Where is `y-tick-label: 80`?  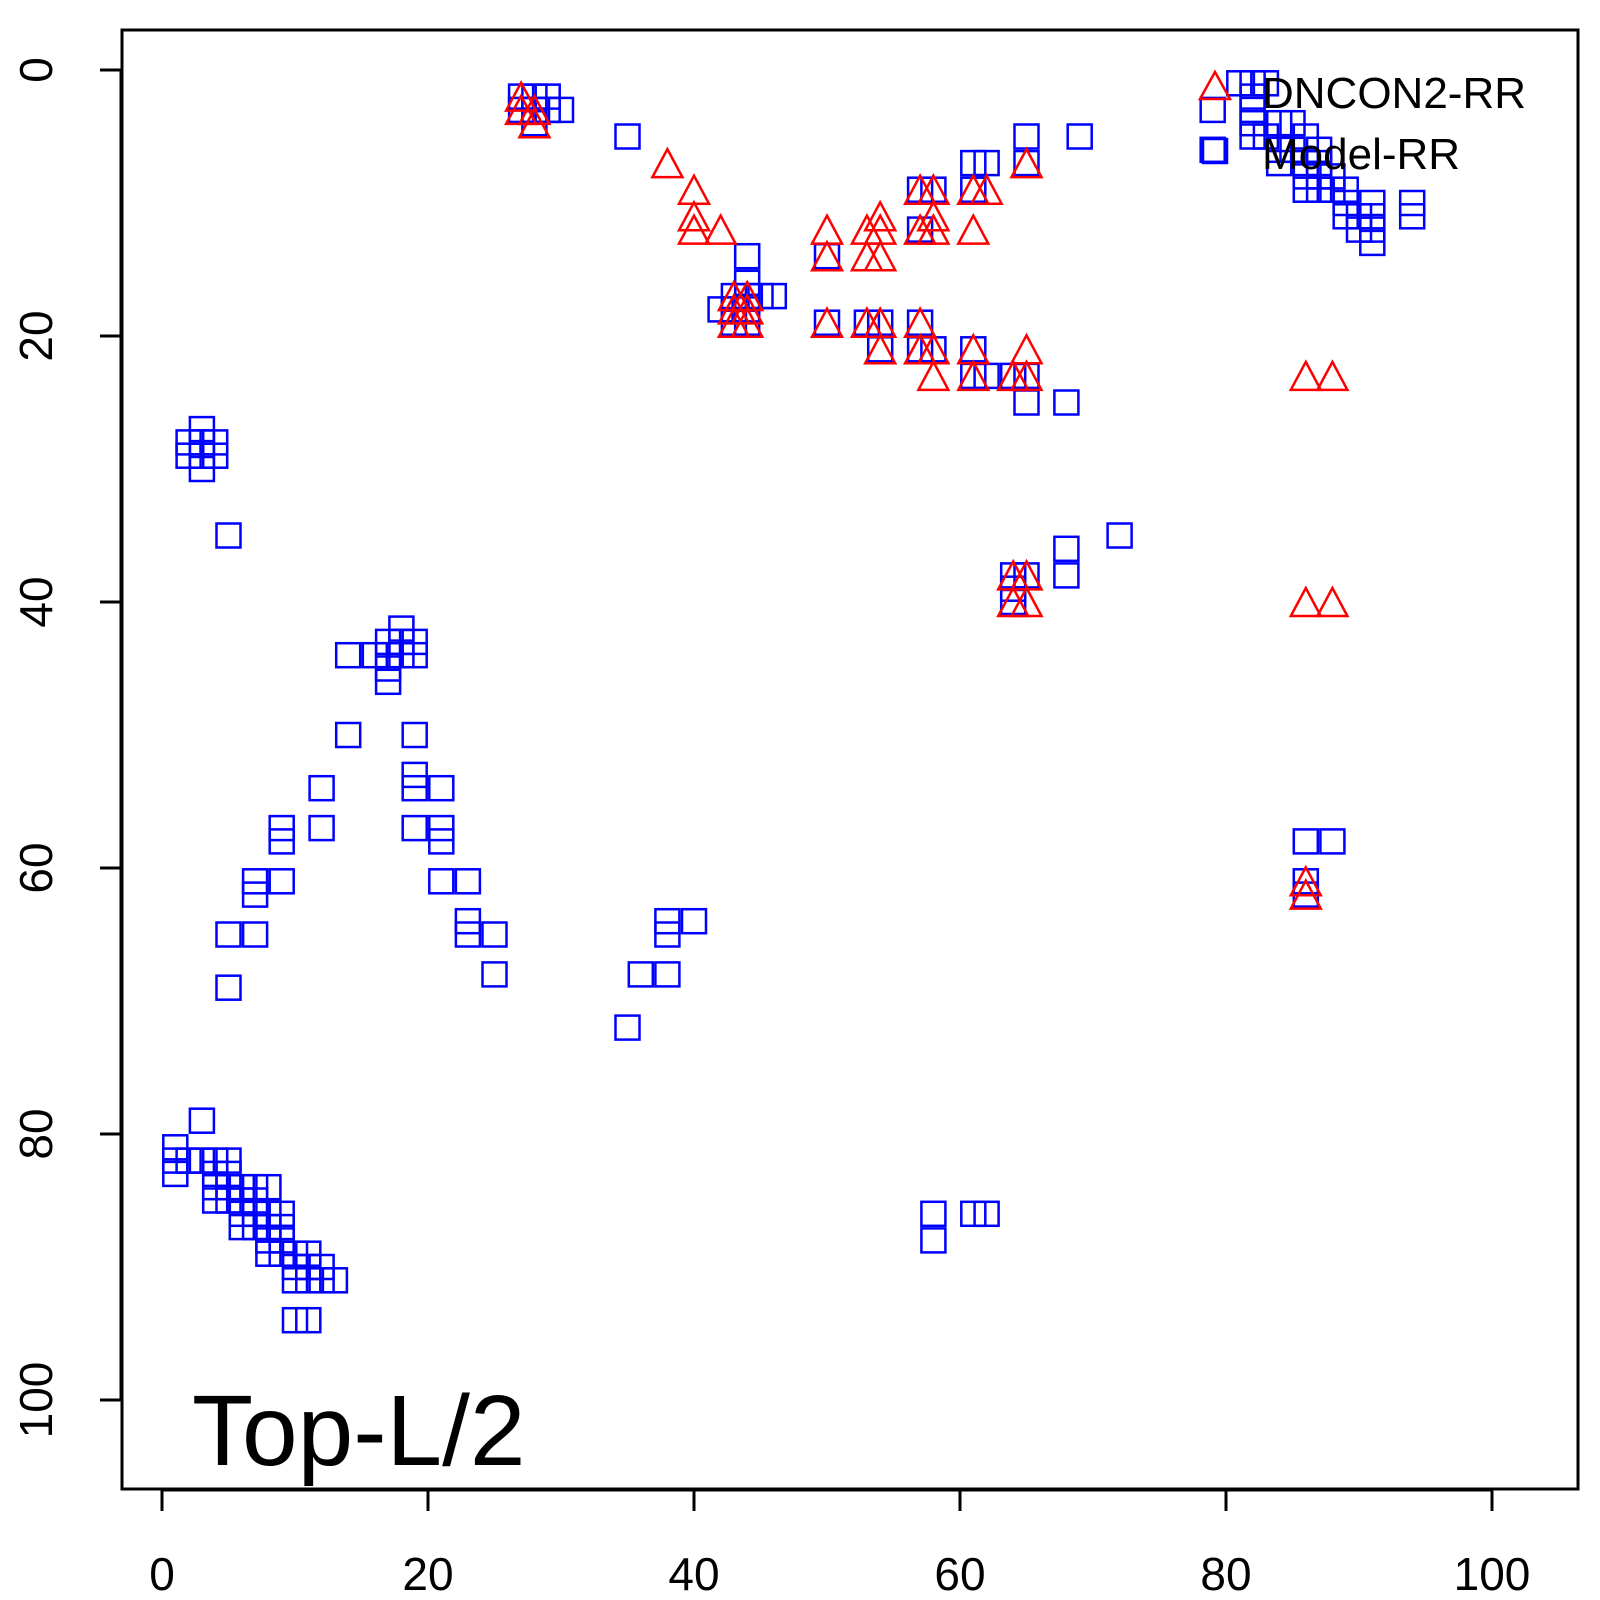
y-tick-label: 80 is located at coordinates (36, 1133).